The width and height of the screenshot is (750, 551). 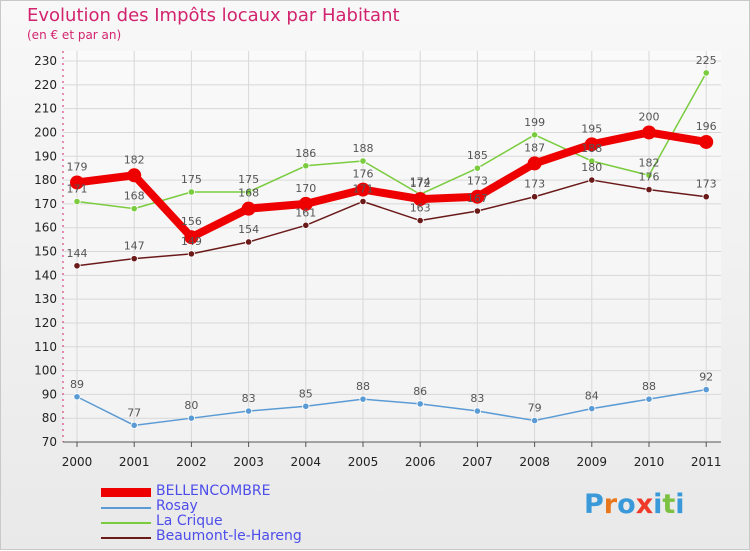 I want to click on data-label: 174, so click(x=420, y=181).